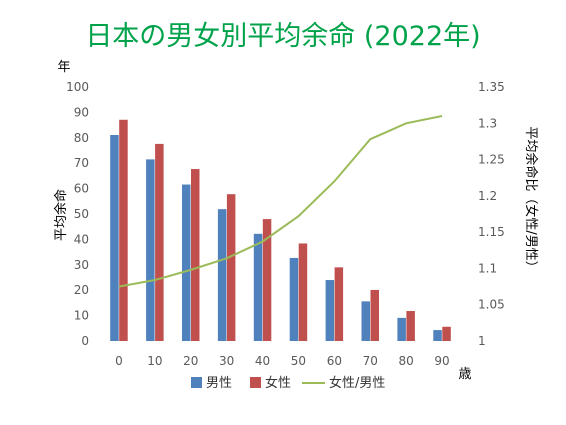  Describe the element at coordinates (464, 374) in the screenshot. I see `x-axis-title: 歳` at that location.